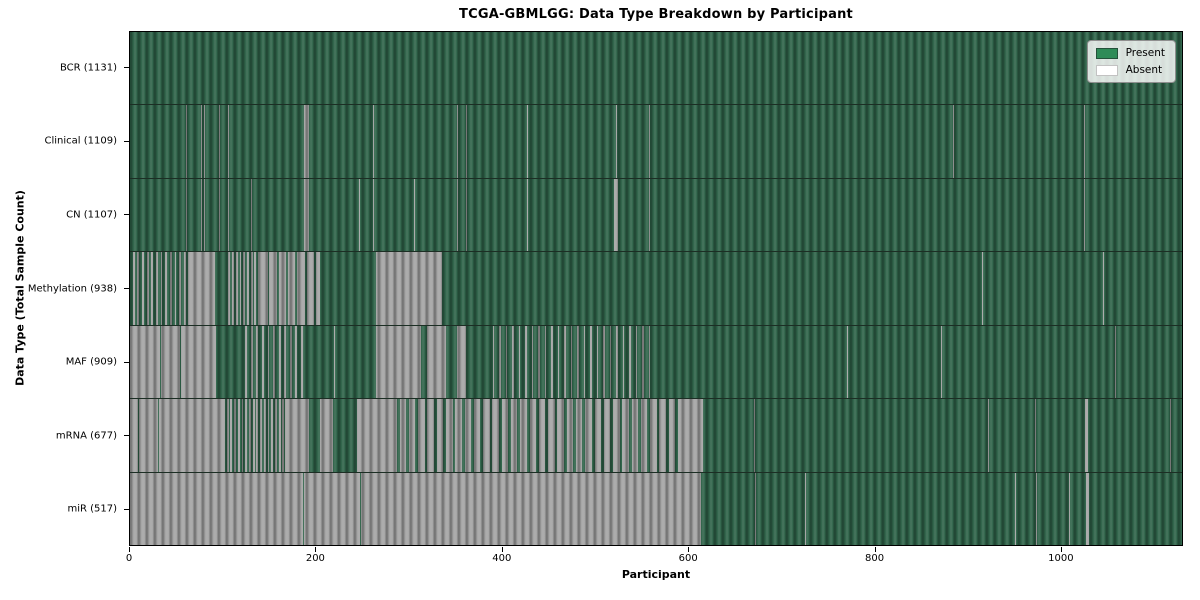 The height and width of the screenshot is (600, 1200). I want to click on y-axis-label: Data Type (Total Sample Count), so click(20, 288).